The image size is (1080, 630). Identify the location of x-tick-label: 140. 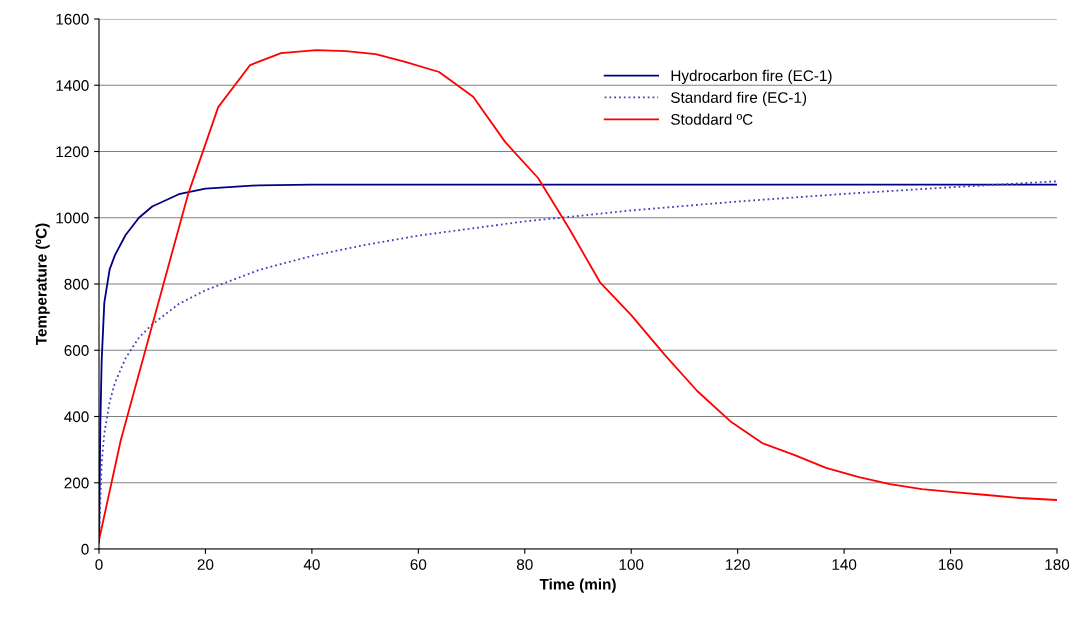
(844, 564).